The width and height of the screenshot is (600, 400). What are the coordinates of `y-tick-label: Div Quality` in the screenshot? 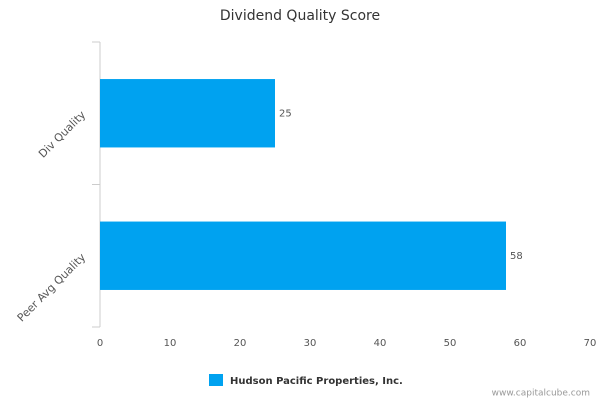 It's located at (62, 134).